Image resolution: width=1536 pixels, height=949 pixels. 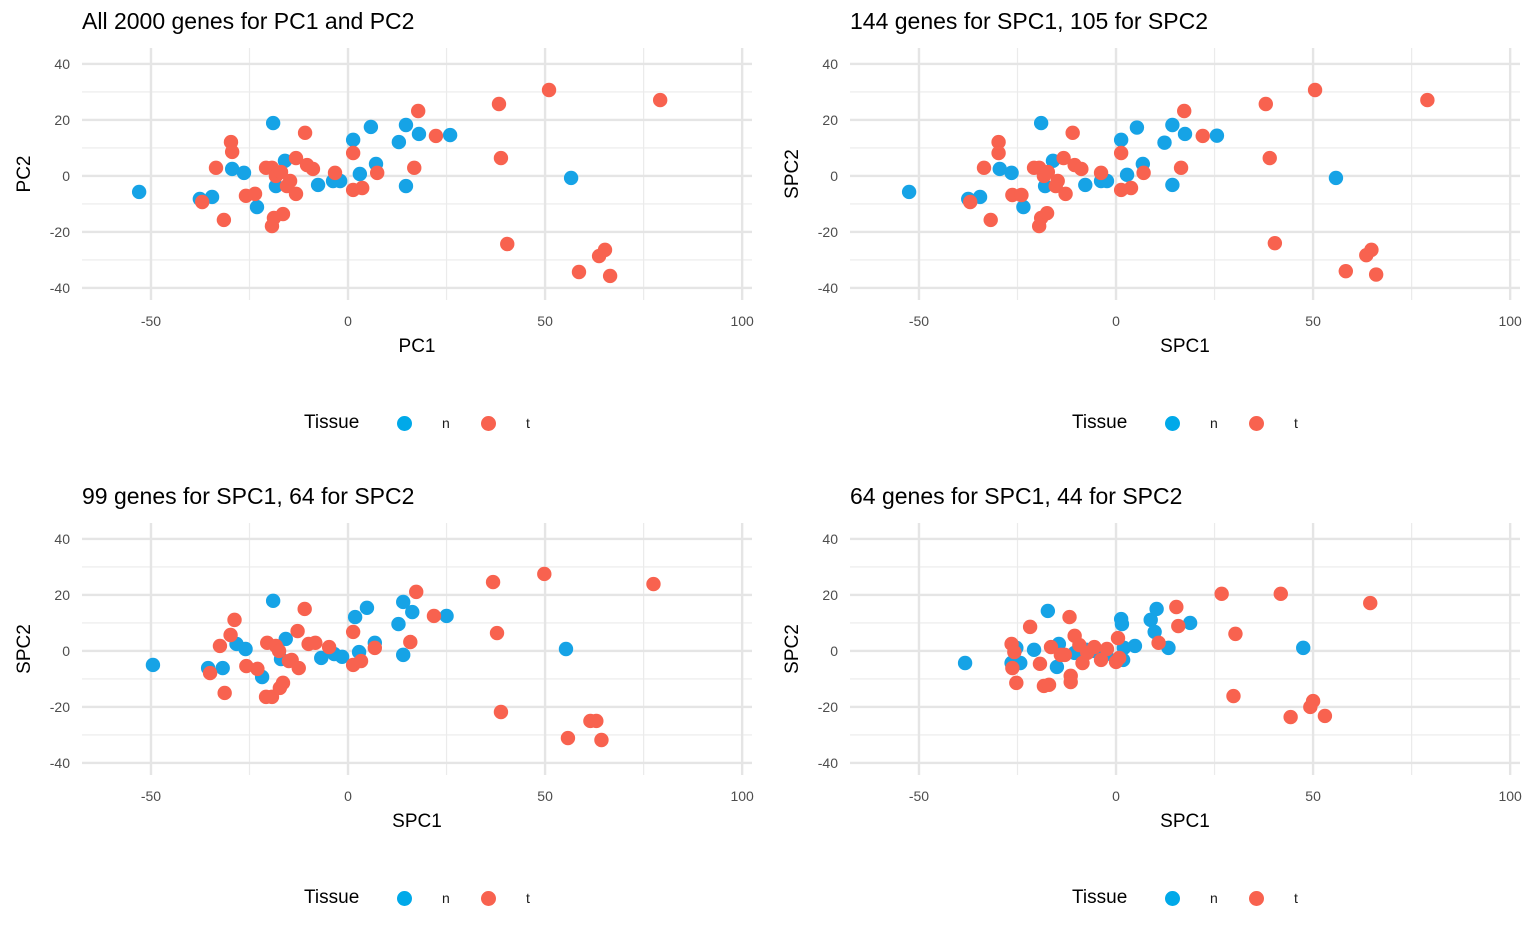 I want to click on series-t, so click(x=1191, y=655).